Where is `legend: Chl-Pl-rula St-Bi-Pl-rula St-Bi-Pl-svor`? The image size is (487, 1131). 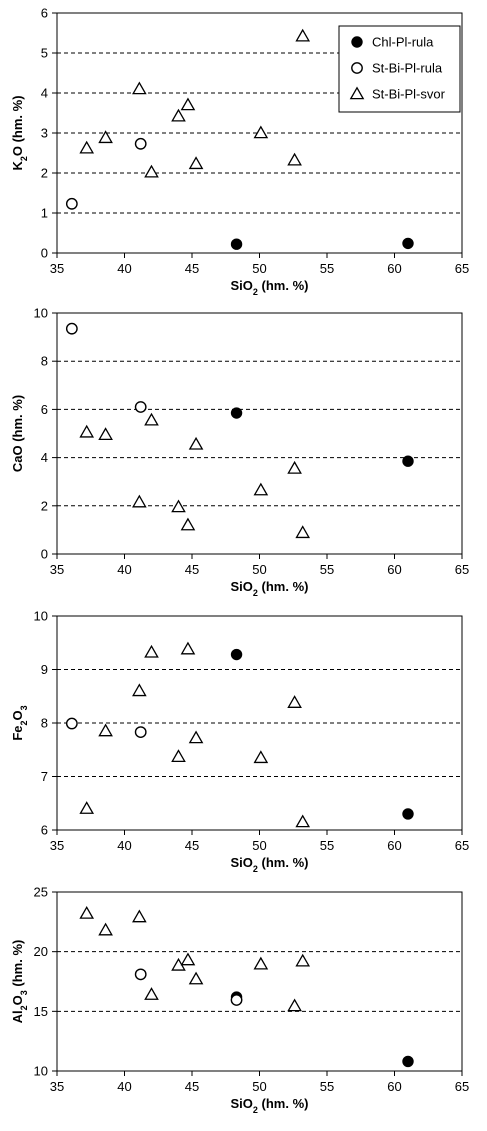 legend: Chl-Pl-rula St-Bi-Pl-rula St-Bi-Pl-svor is located at coordinates (399, 69).